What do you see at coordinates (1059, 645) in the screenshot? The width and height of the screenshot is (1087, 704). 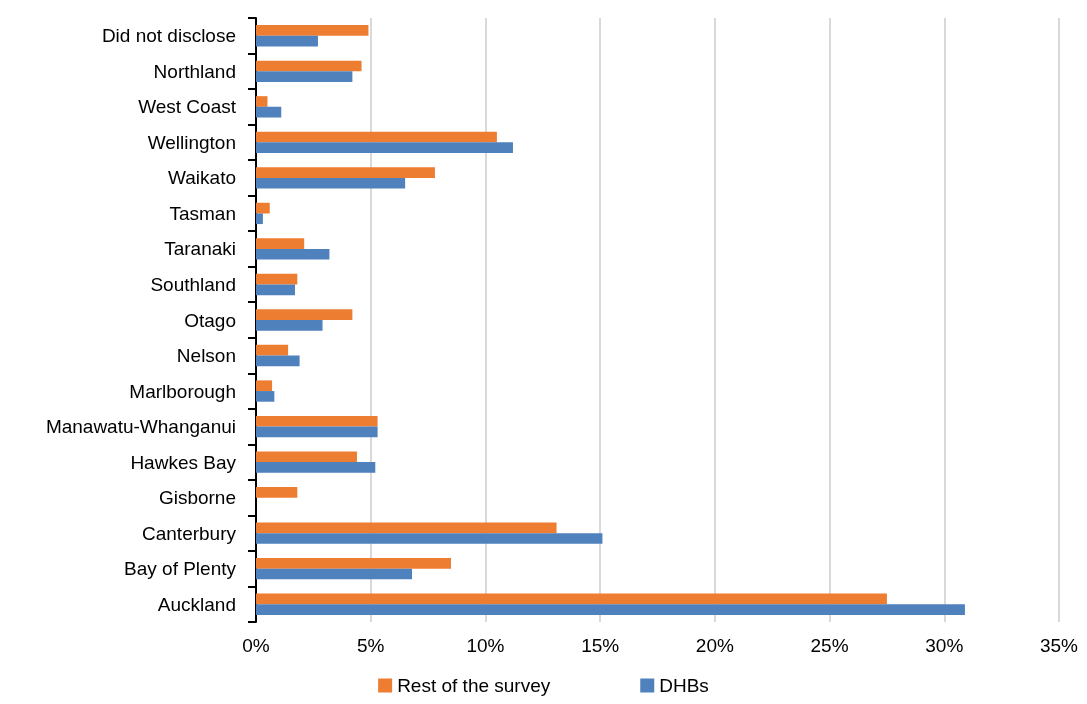 I see `x-tick-label: 35%` at bounding box center [1059, 645].